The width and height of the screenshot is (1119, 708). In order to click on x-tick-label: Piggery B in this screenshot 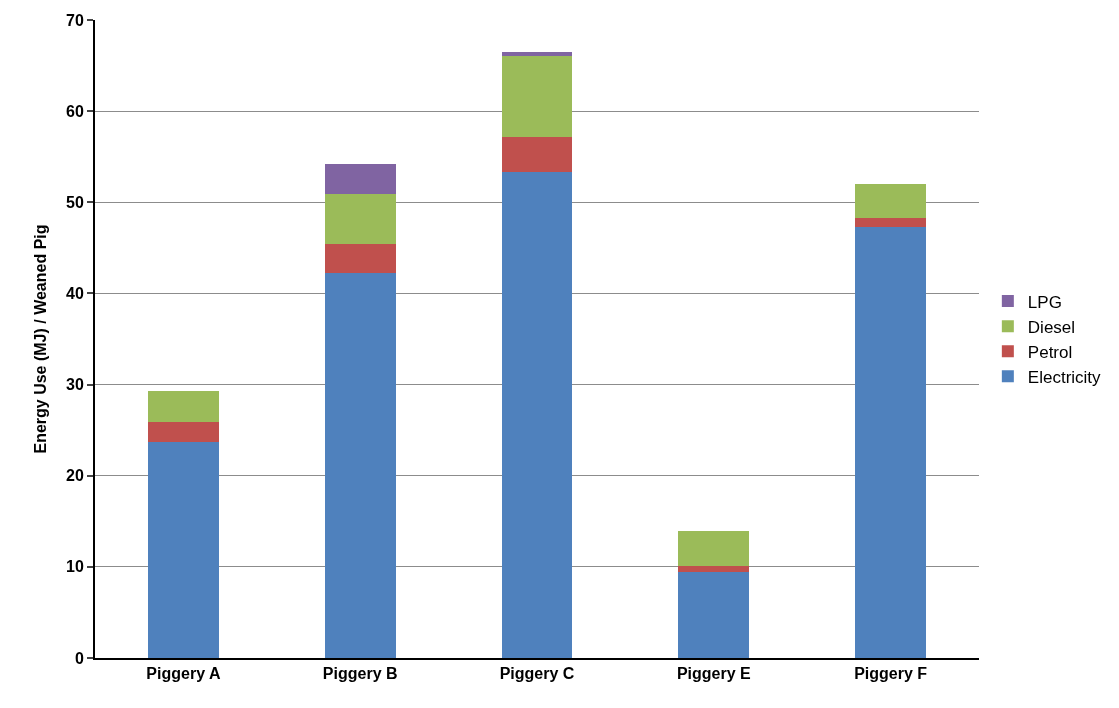, I will do `click(360, 674)`.